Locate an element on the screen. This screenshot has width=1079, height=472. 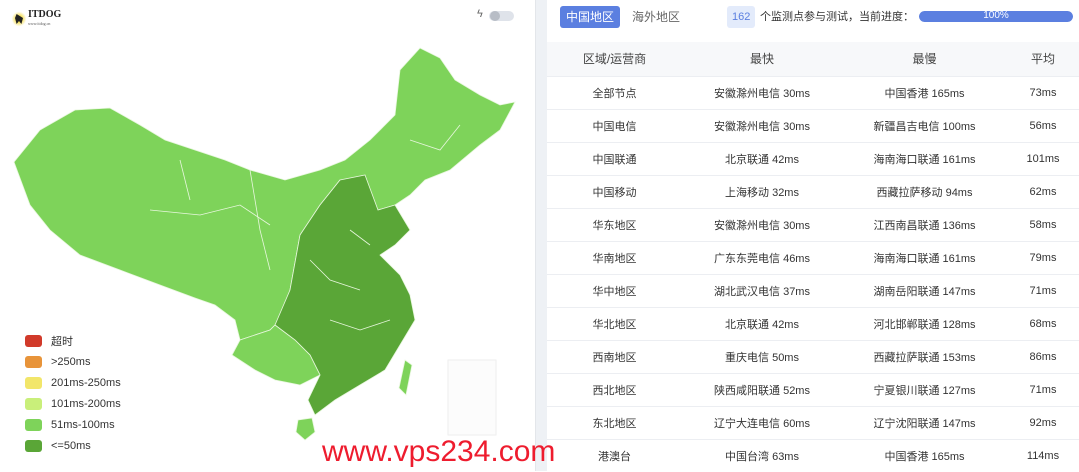
table-row: 华南地区 广东东莞电信 46ms 海南海口联通 161ms 79ms is located at coordinates (813, 257).